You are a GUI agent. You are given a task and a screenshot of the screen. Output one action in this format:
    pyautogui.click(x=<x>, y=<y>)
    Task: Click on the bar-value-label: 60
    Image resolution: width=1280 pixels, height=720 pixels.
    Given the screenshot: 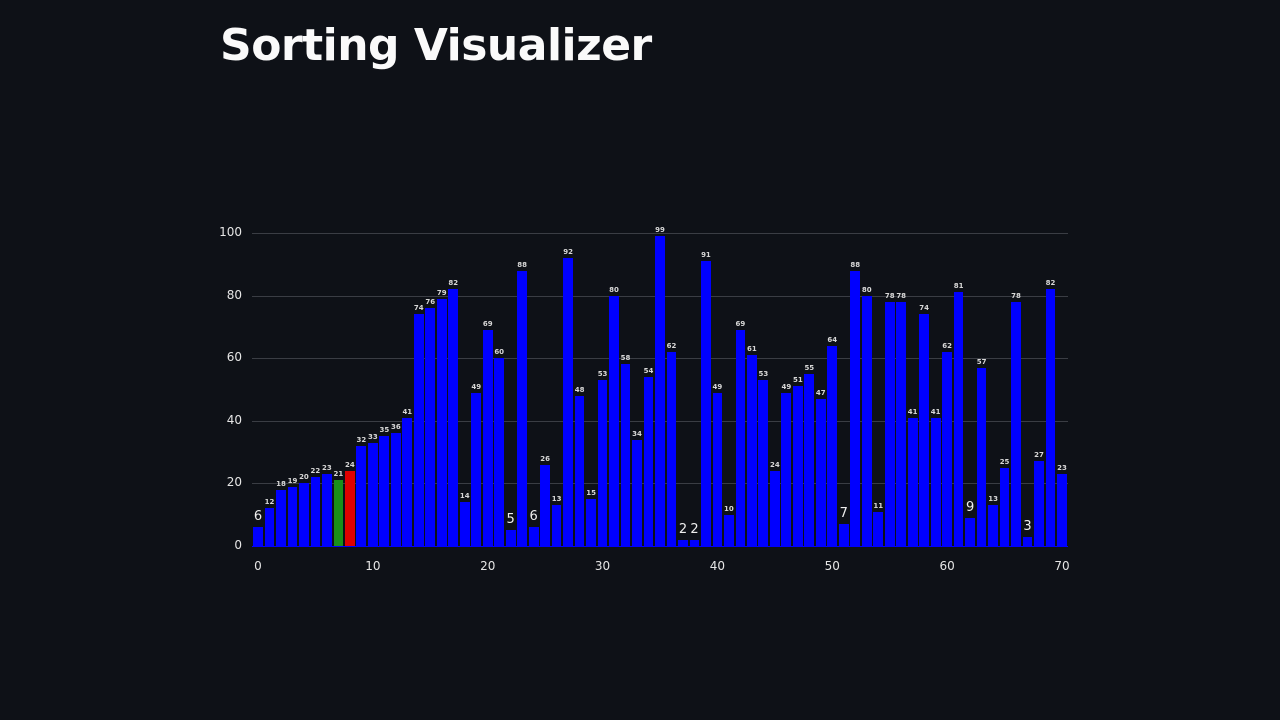 What is the action you would take?
    pyautogui.click(x=499, y=352)
    